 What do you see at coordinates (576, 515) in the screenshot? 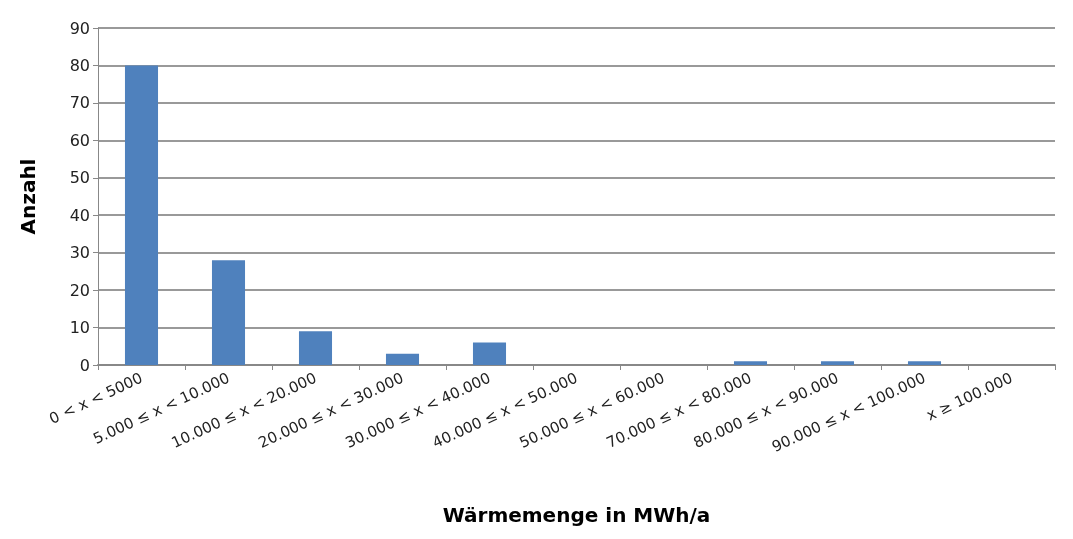
I see `x-axis-title: Wärmemenge in MWh/a` at bounding box center [576, 515].